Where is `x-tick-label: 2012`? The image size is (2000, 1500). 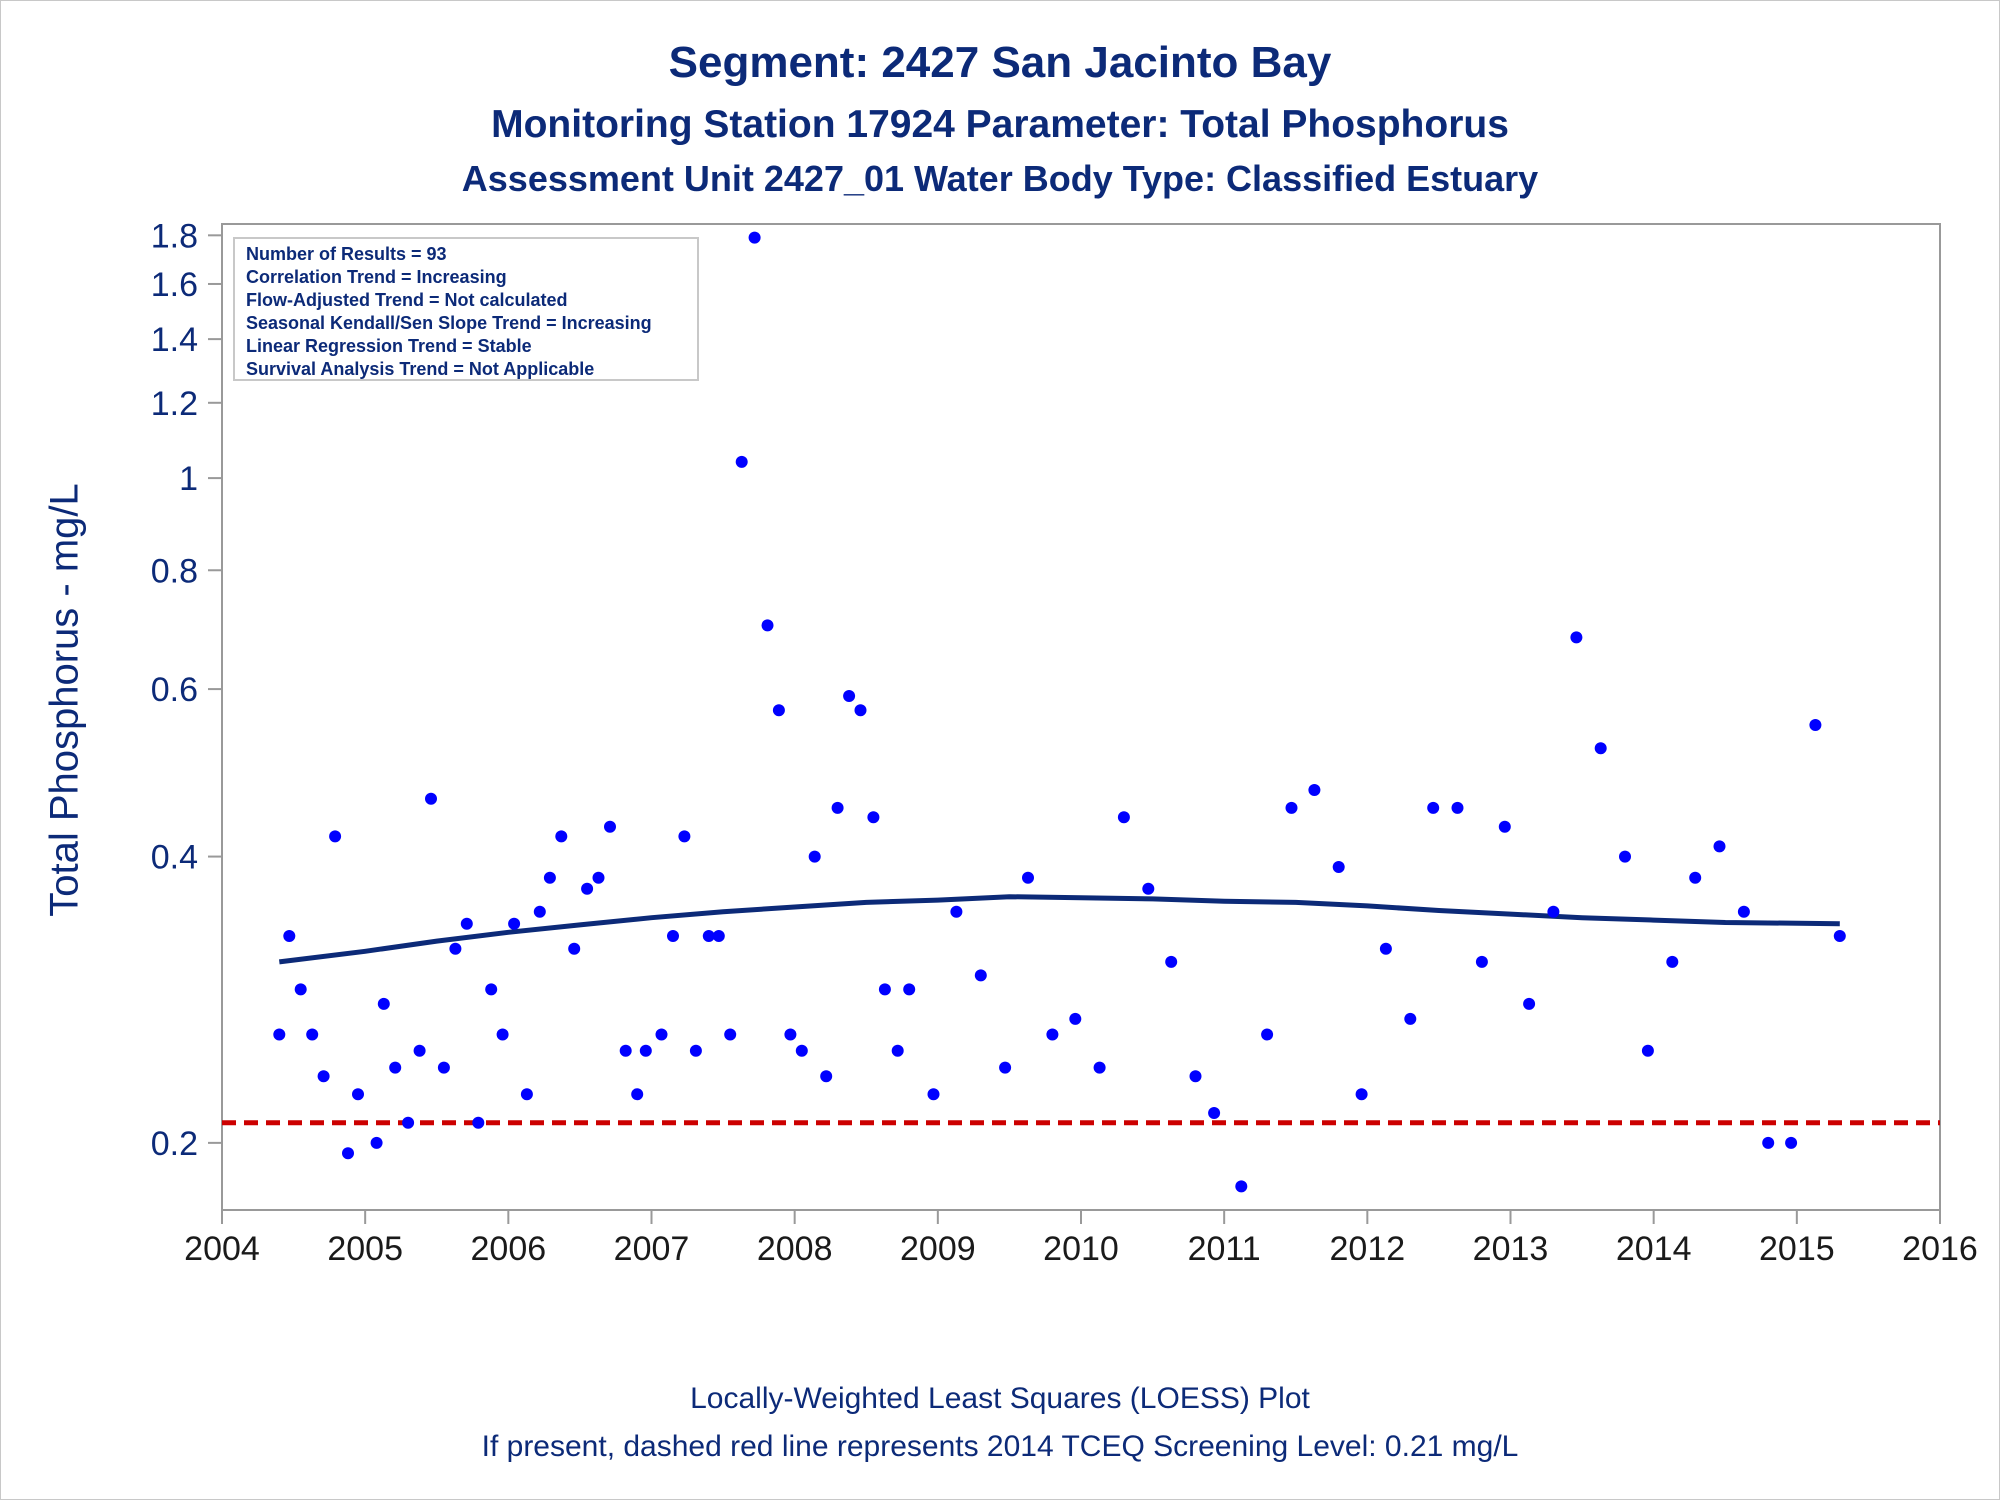
x-tick-label: 2012 is located at coordinates (1368, 1249).